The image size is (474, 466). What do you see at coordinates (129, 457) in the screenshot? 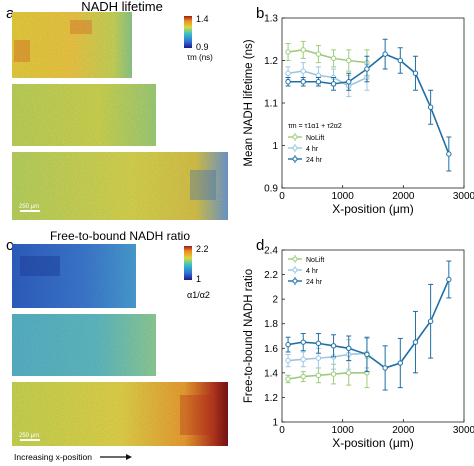
I see `arrow-head-icon` at bounding box center [129, 457].